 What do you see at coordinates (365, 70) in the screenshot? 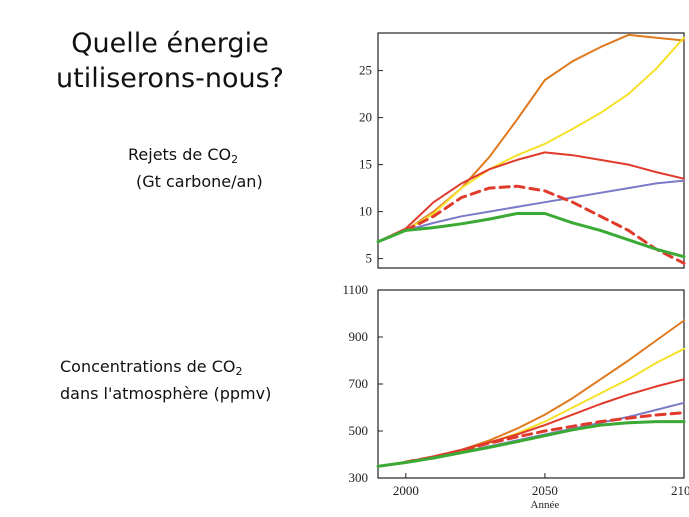
I see `y-tick-label: 25` at bounding box center [365, 70].